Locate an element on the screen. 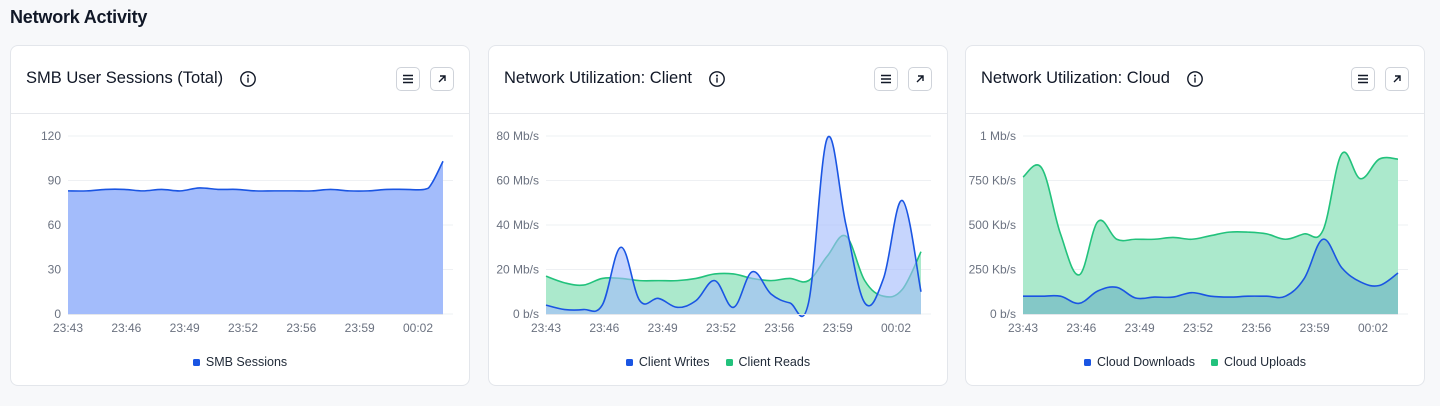 The width and height of the screenshot is (1440, 406). y-tick-label: 500 Kb/s is located at coordinates (992, 225).